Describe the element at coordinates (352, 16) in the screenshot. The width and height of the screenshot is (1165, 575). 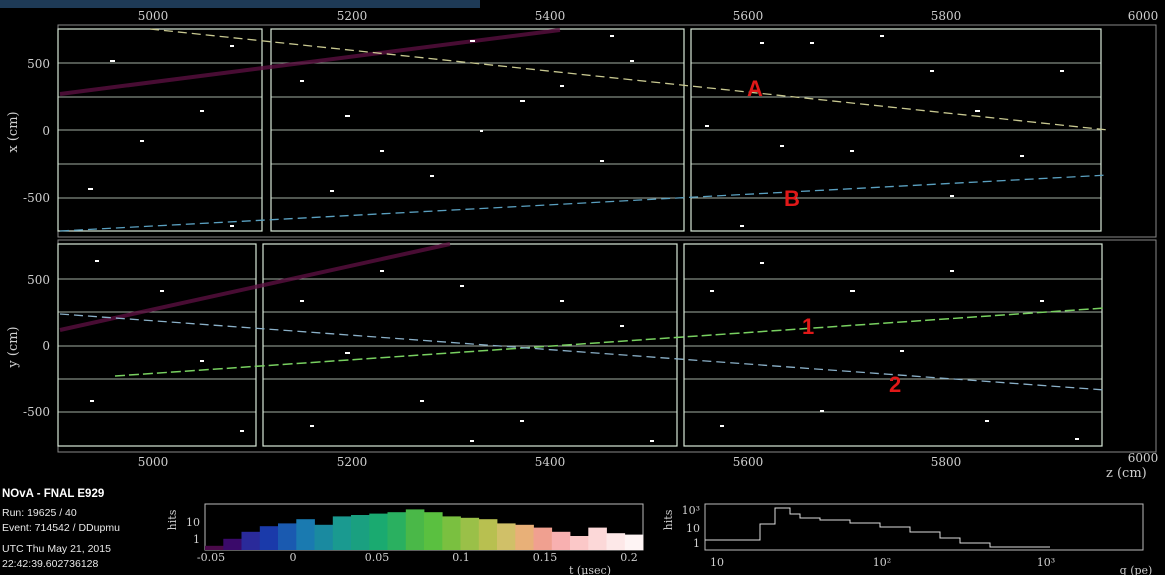
I see `top-tick: 5200` at that location.